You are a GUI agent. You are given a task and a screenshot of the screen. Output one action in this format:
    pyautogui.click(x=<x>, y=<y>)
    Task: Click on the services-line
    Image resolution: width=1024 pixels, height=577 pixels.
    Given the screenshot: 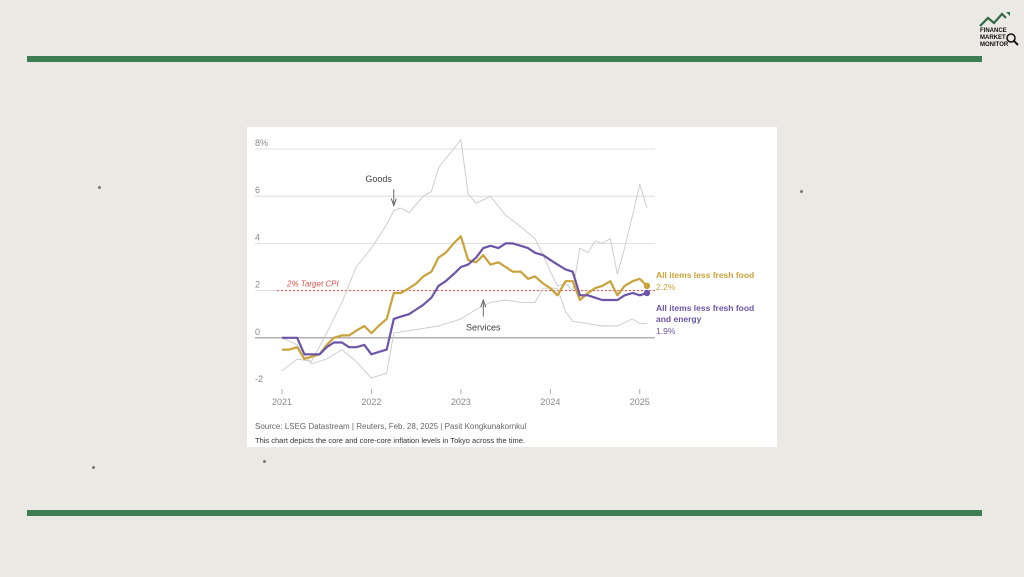 What is the action you would take?
    pyautogui.click(x=464, y=333)
    